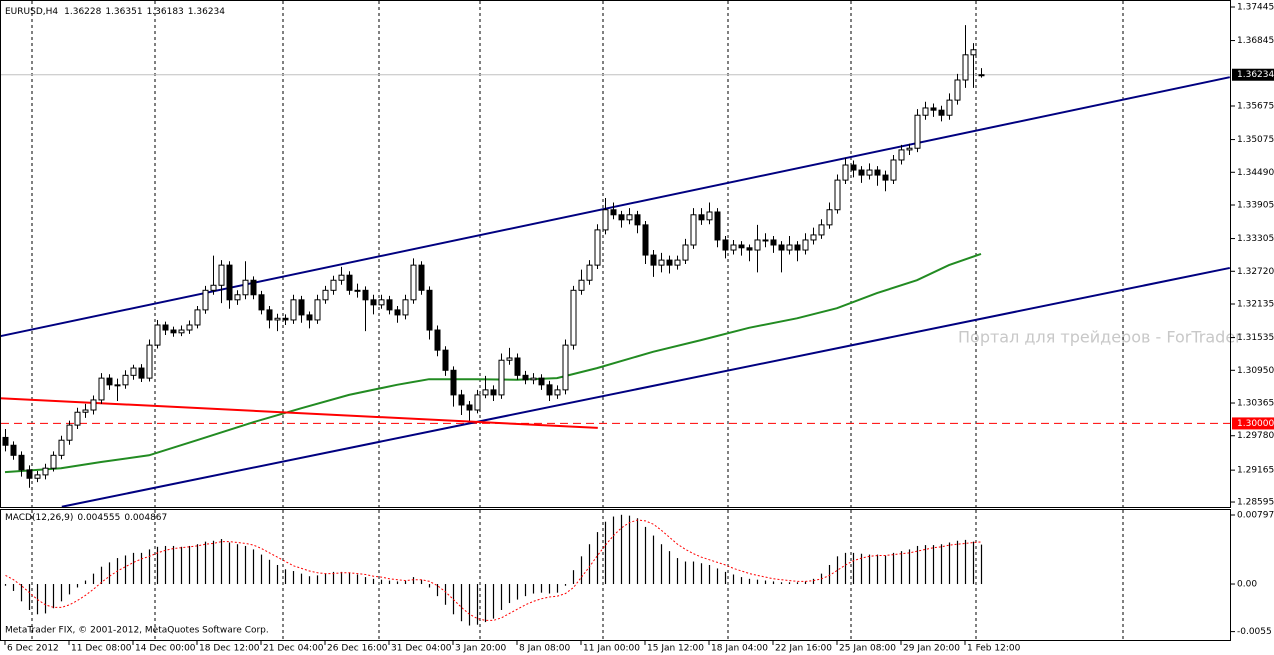 This screenshot has width=1274, height=655. Describe the element at coordinates (145, 518) in the screenshot. I see `signal-value: 0.004867` at that location.